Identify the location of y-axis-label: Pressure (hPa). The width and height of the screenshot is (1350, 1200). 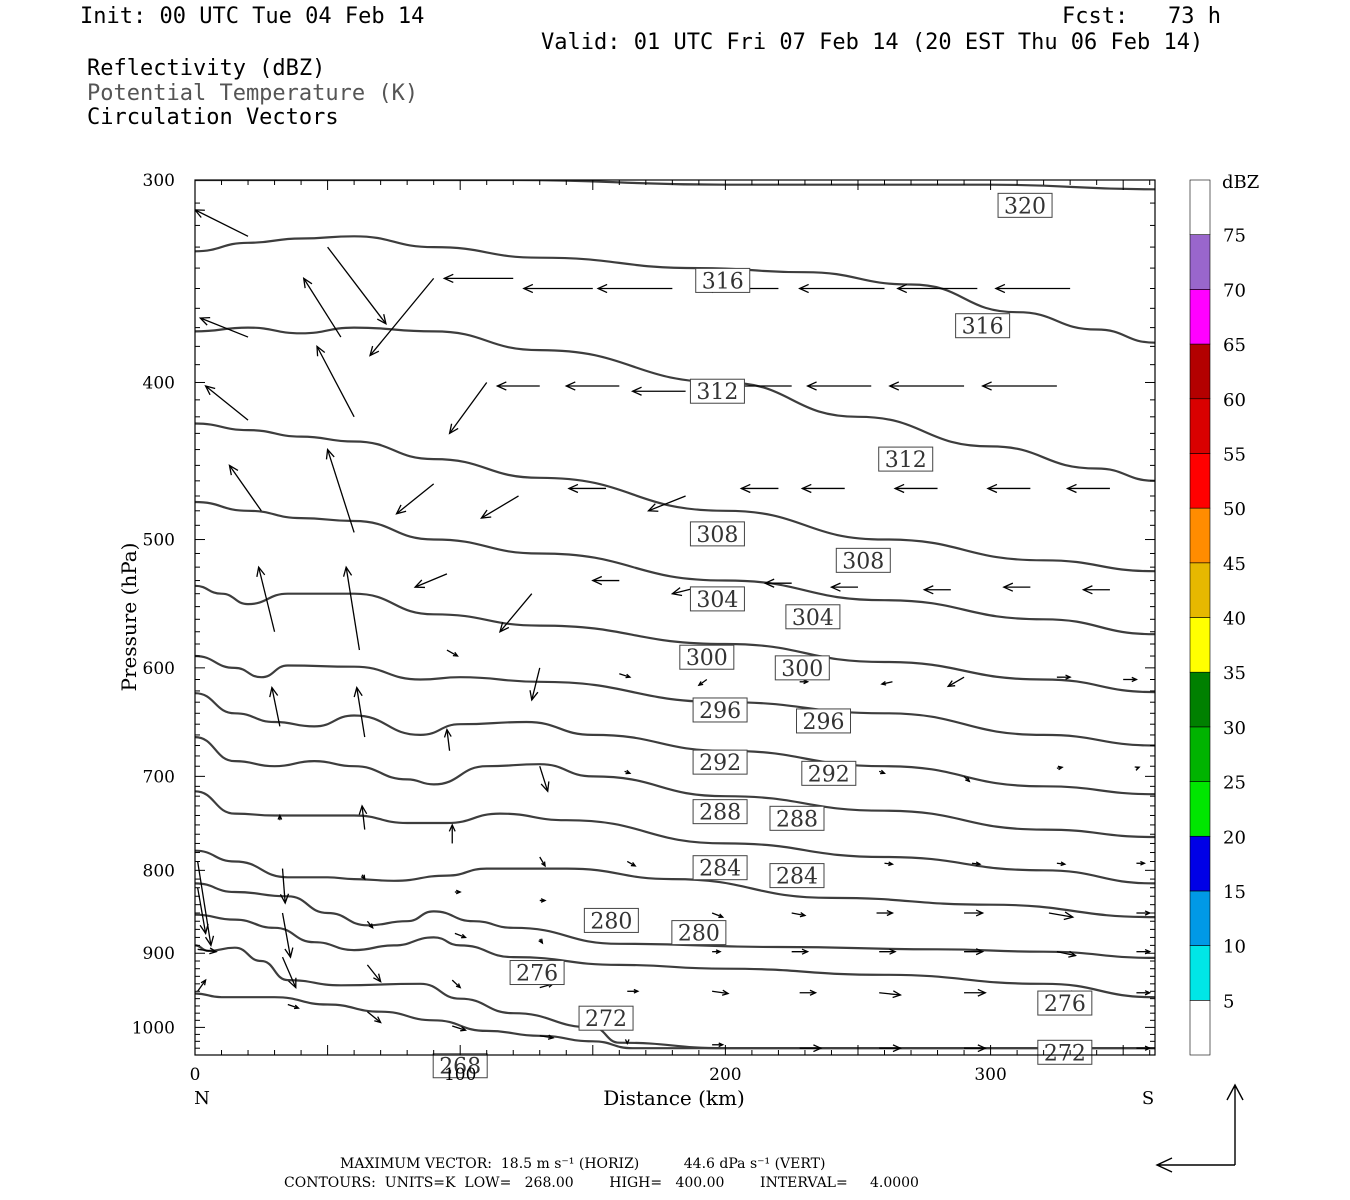
(129, 617).